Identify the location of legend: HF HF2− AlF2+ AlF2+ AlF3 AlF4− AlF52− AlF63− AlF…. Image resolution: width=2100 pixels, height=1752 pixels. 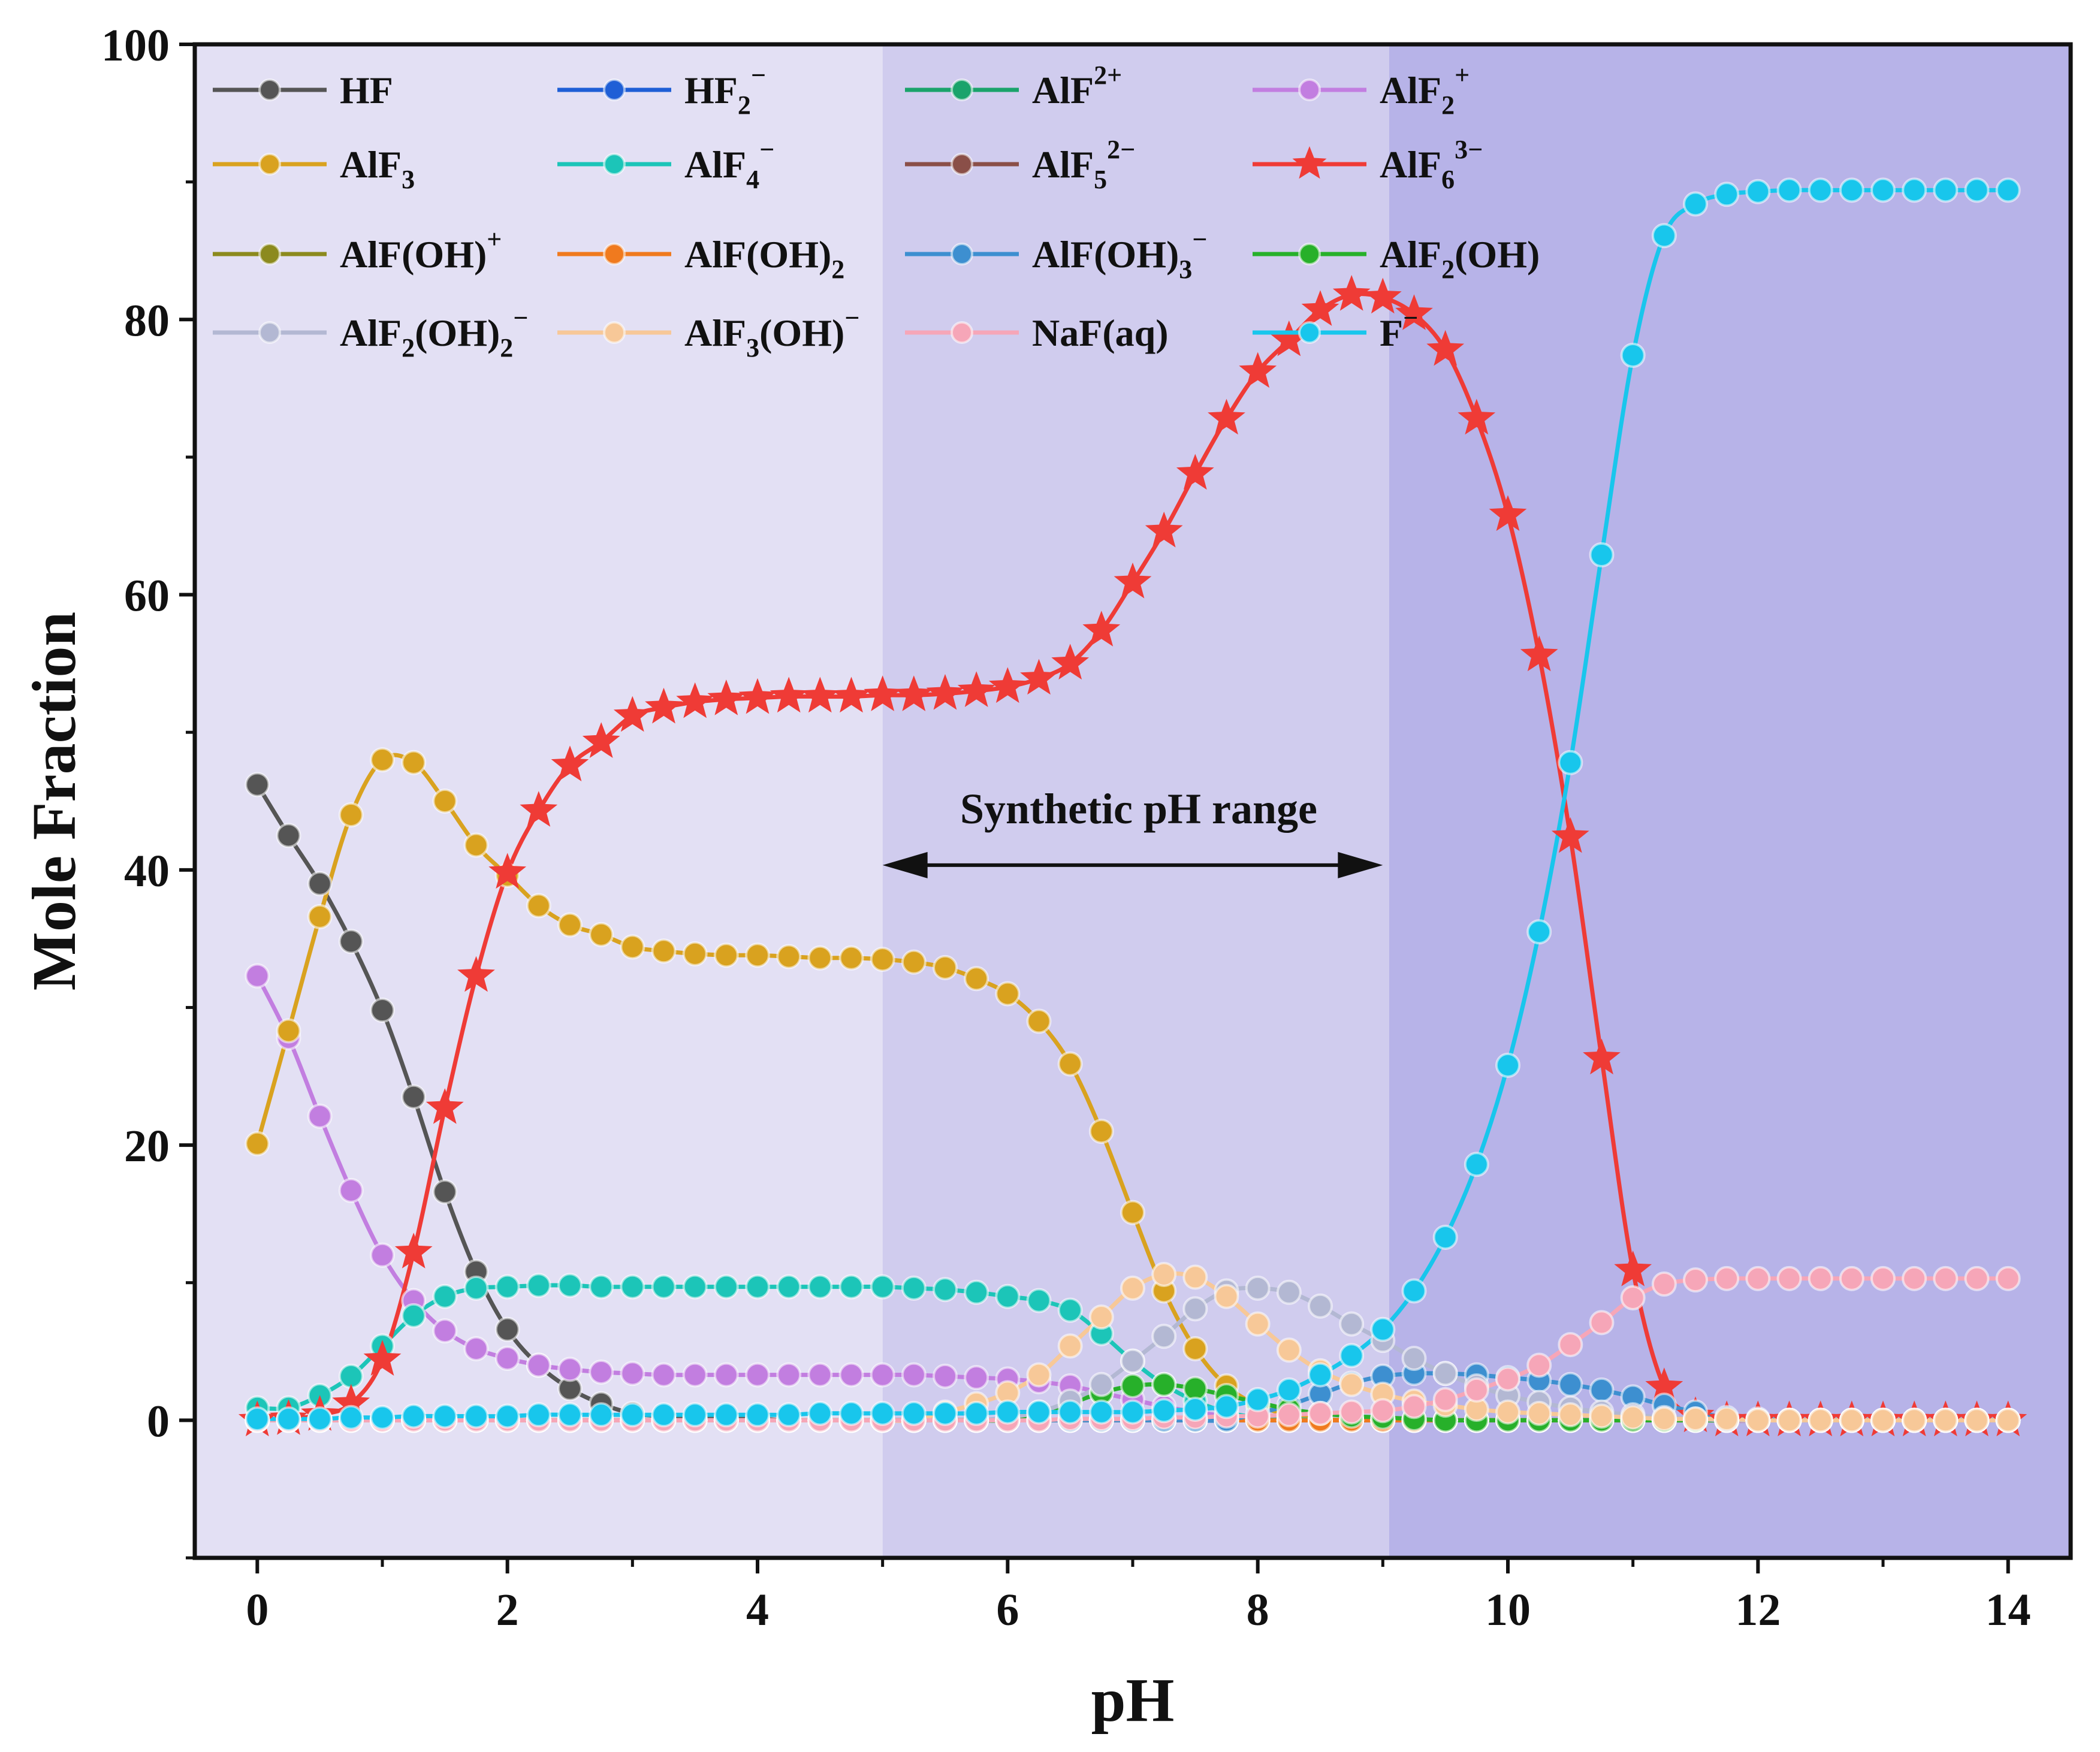
(876, 212).